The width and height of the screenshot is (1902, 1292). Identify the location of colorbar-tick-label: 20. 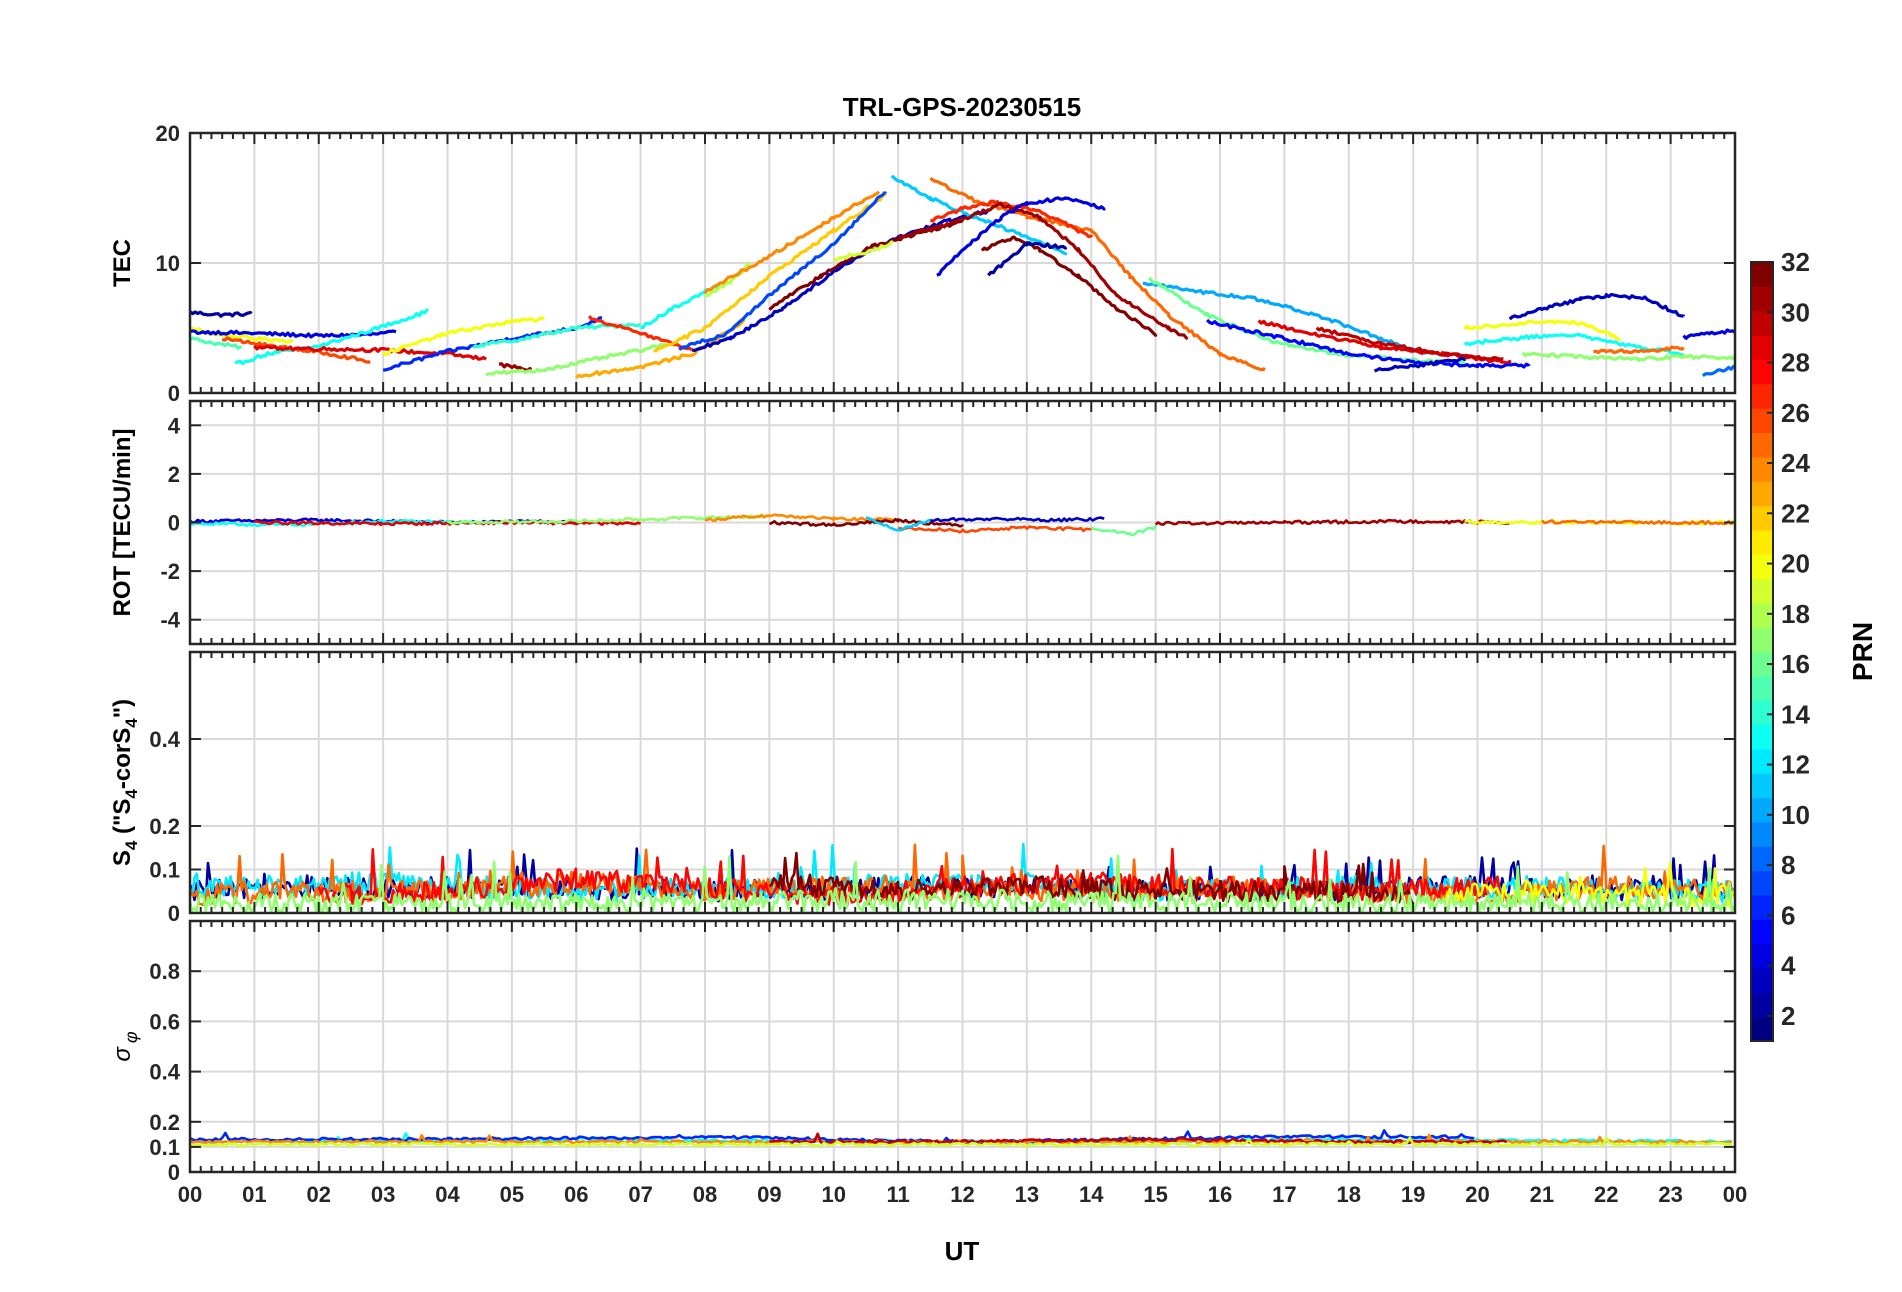
(1795, 564).